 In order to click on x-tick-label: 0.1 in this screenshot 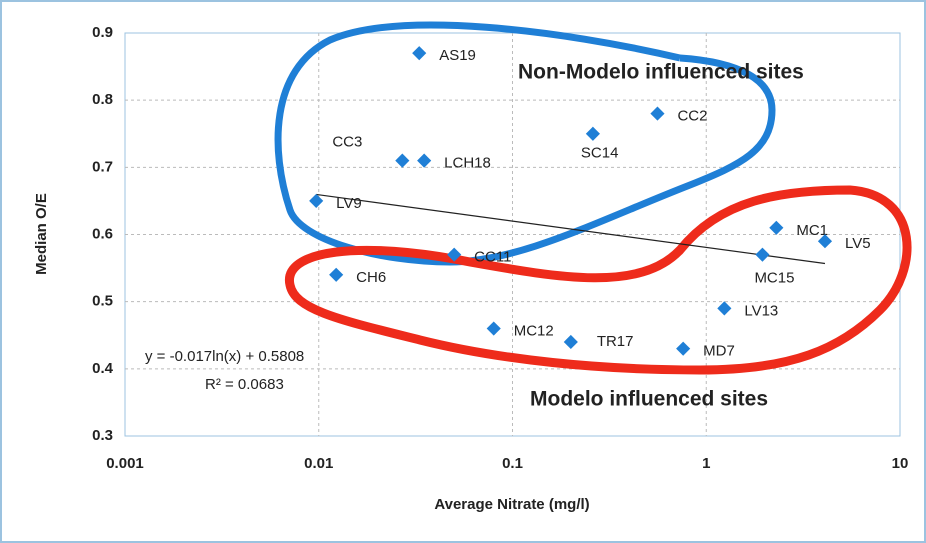, I will do `click(512, 463)`.